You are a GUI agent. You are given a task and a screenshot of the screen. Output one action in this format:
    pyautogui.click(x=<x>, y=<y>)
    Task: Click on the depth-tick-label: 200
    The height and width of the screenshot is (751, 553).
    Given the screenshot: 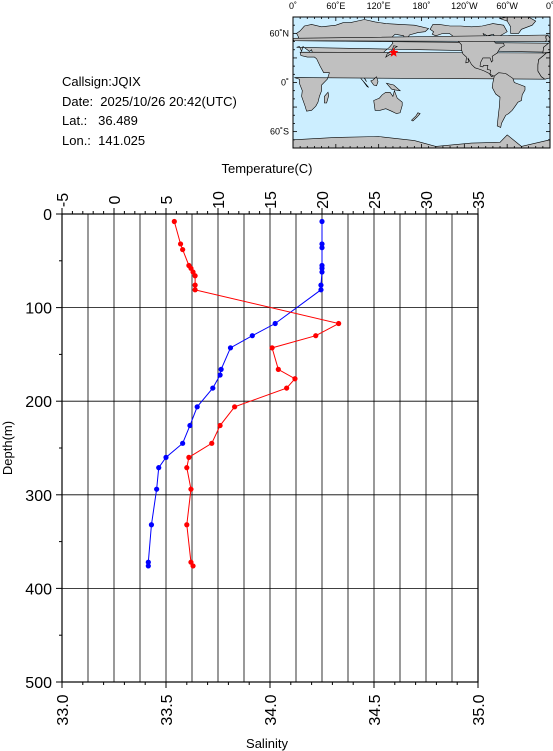 What is the action you would take?
    pyautogui.click(x=38, y=402)
    